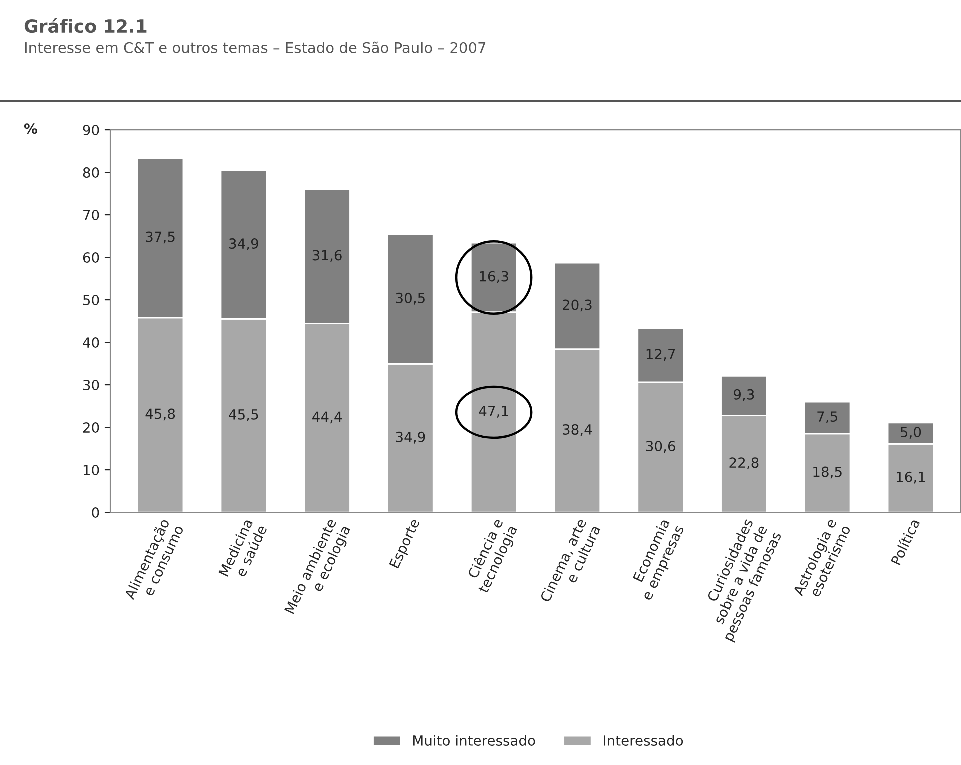 This screenshot has height=765, width=961. What do you see at coordinates (327, 256) in the screenshot?
I see `data-label: 31,6` at bounding box center [327, 256].